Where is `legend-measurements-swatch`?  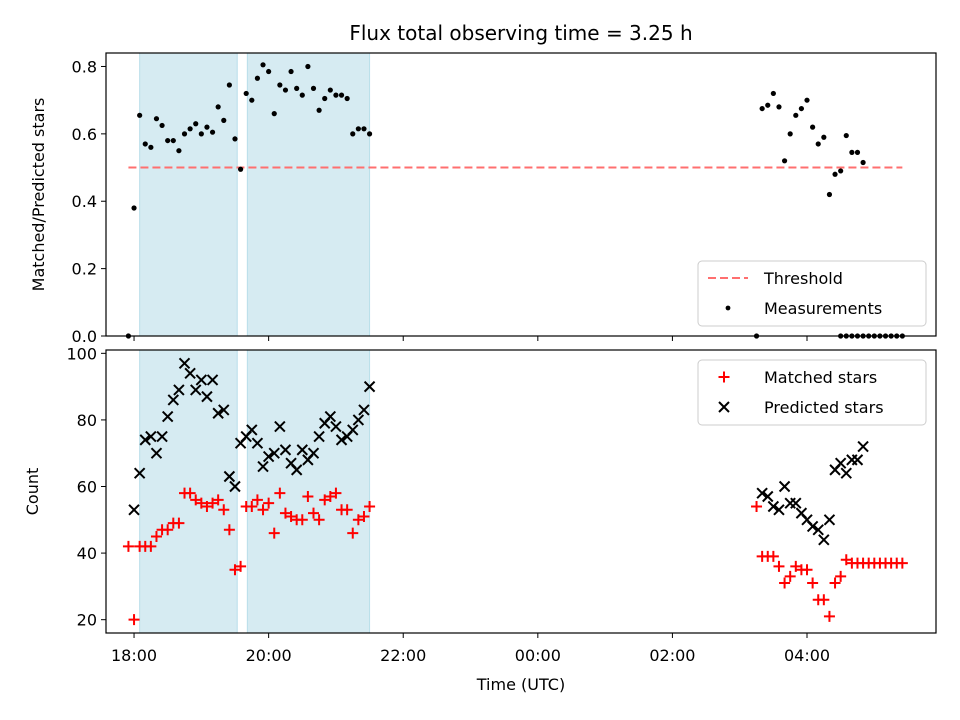
legend-measurements-swatch is located at coordinates (728, 308).